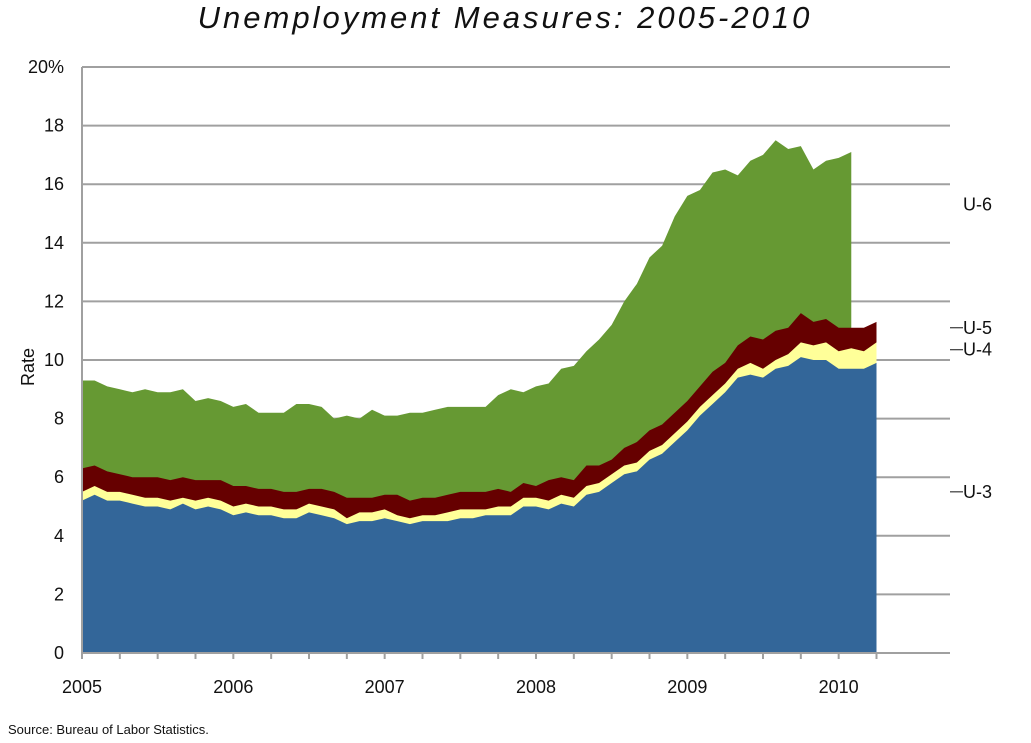 The image size is (1031, 743). What do you see at coordinates (385, 687) in the screenshot?
I see `x-tick-label: 2007` at bounding box center [385, 687].